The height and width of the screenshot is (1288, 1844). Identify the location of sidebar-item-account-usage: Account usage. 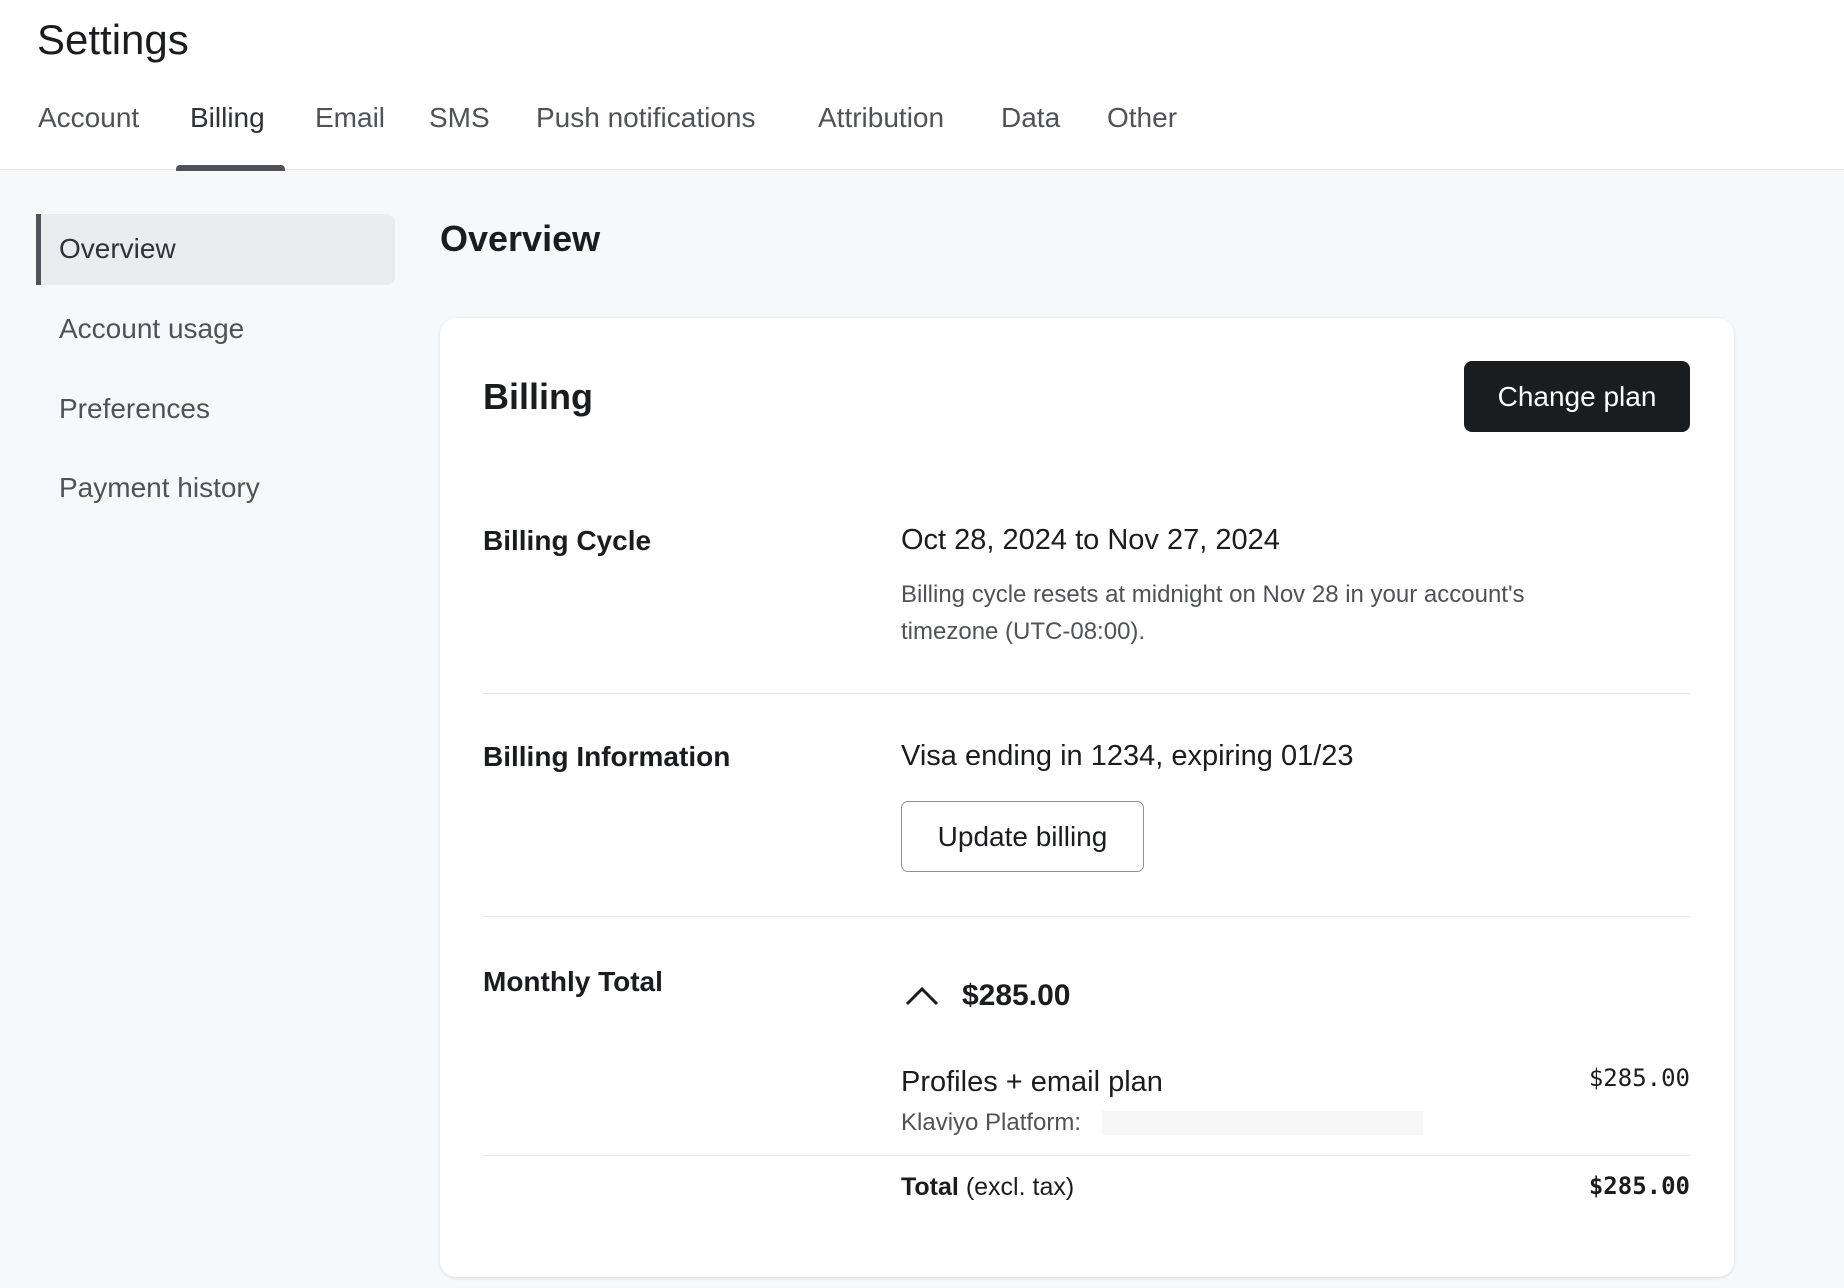
(152, 328).